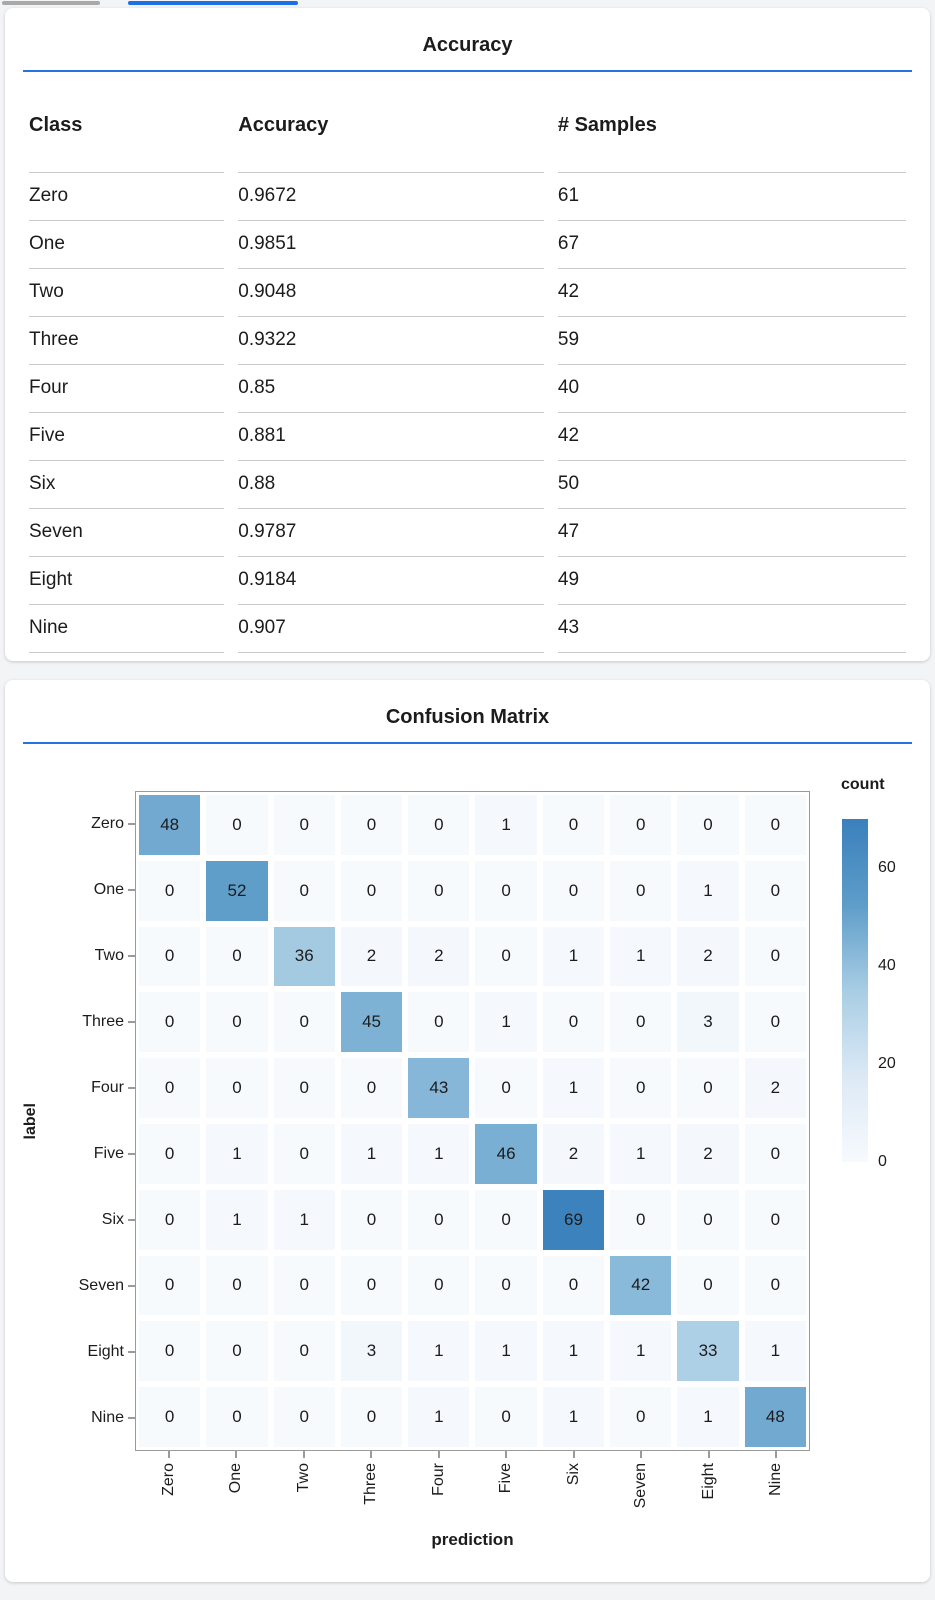 This screenshot has height=1600, width=935. Describe the element at coordinates (467, 743) in the screenshot. I see `confusion-title-underline` at that location.